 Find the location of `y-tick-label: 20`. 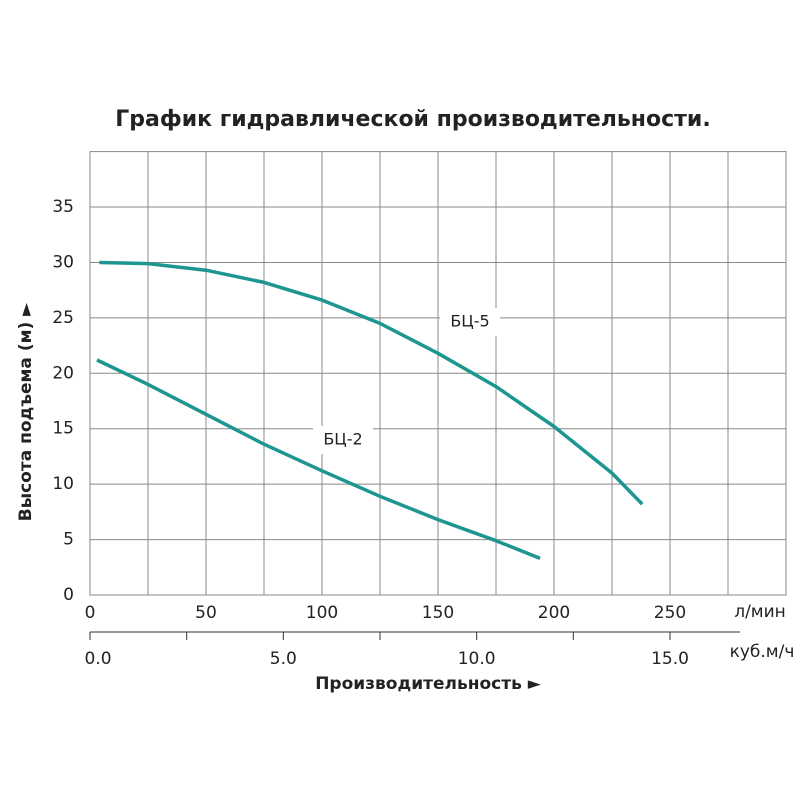

y-tick-label: 20 is located at coordinates (63, 373).